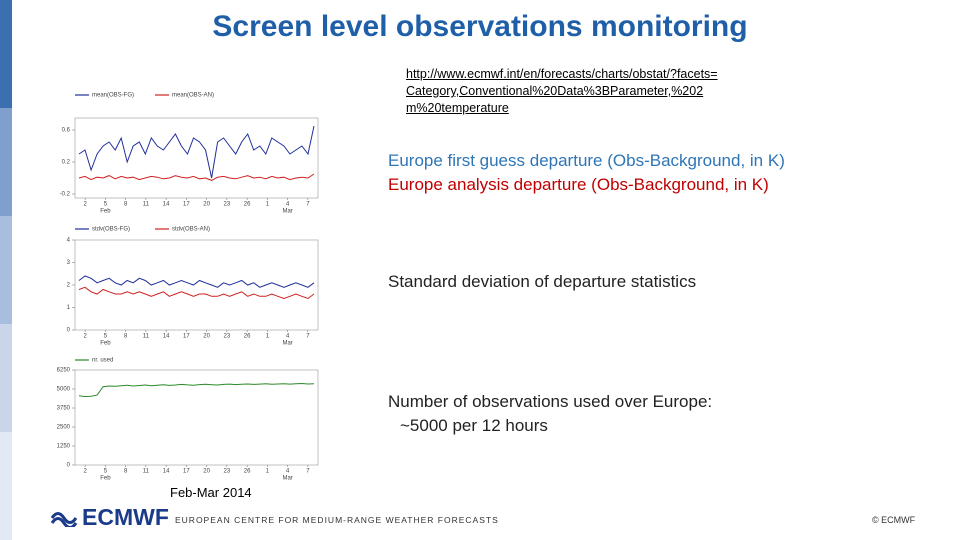 The width and height of the screenshot is (960, 540). What do you see at coordinates (125, 517) in the screenshot?
I see `logo-text: ECMWF` at bounding box center [125, 517].